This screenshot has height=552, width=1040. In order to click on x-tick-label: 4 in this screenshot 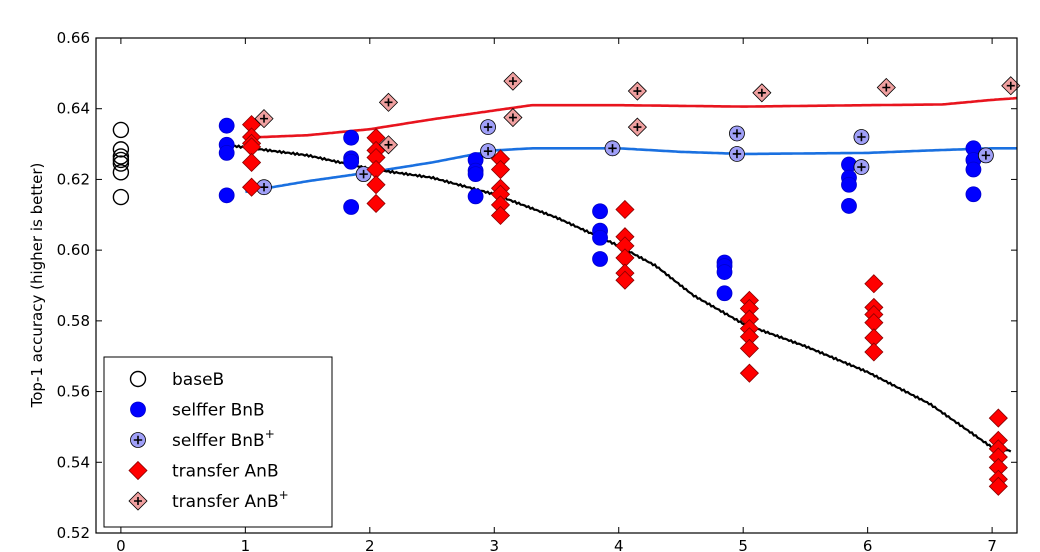, I will do `click(619, 544)`.